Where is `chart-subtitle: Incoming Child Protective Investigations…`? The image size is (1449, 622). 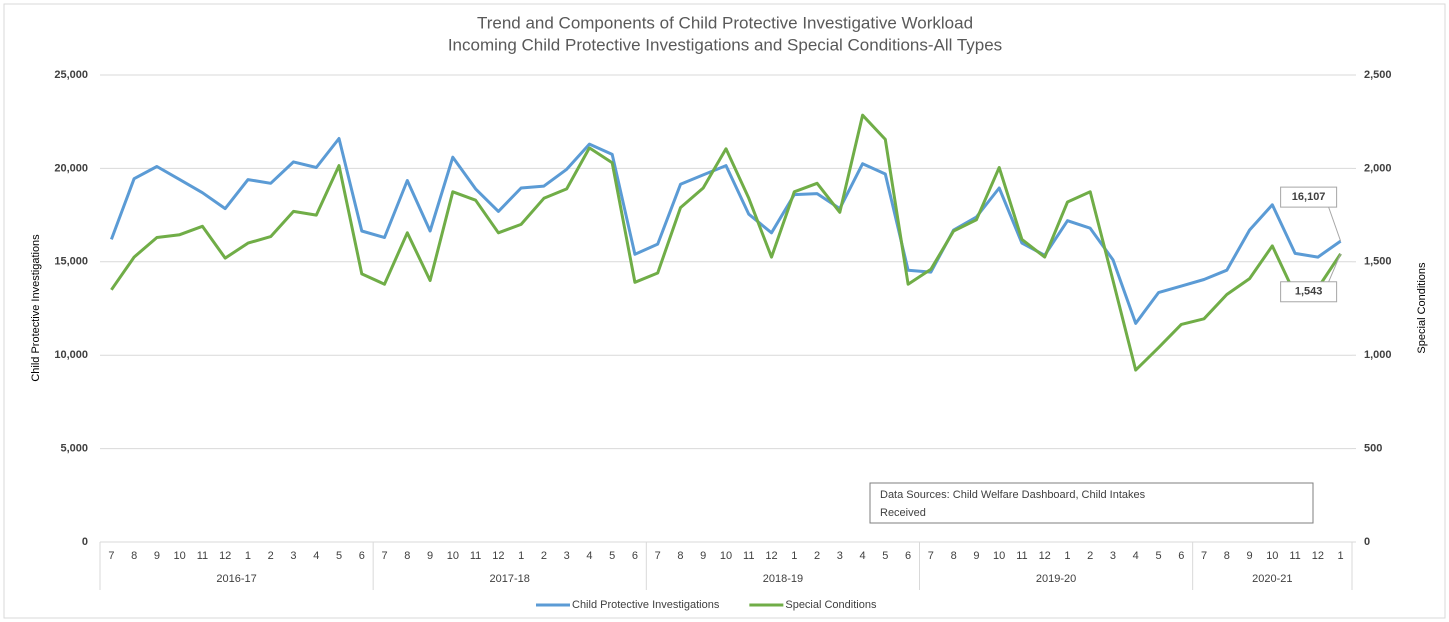 chart-subtitle: Incoming Child Protective Investigations… is located at coordinates (725, 44).